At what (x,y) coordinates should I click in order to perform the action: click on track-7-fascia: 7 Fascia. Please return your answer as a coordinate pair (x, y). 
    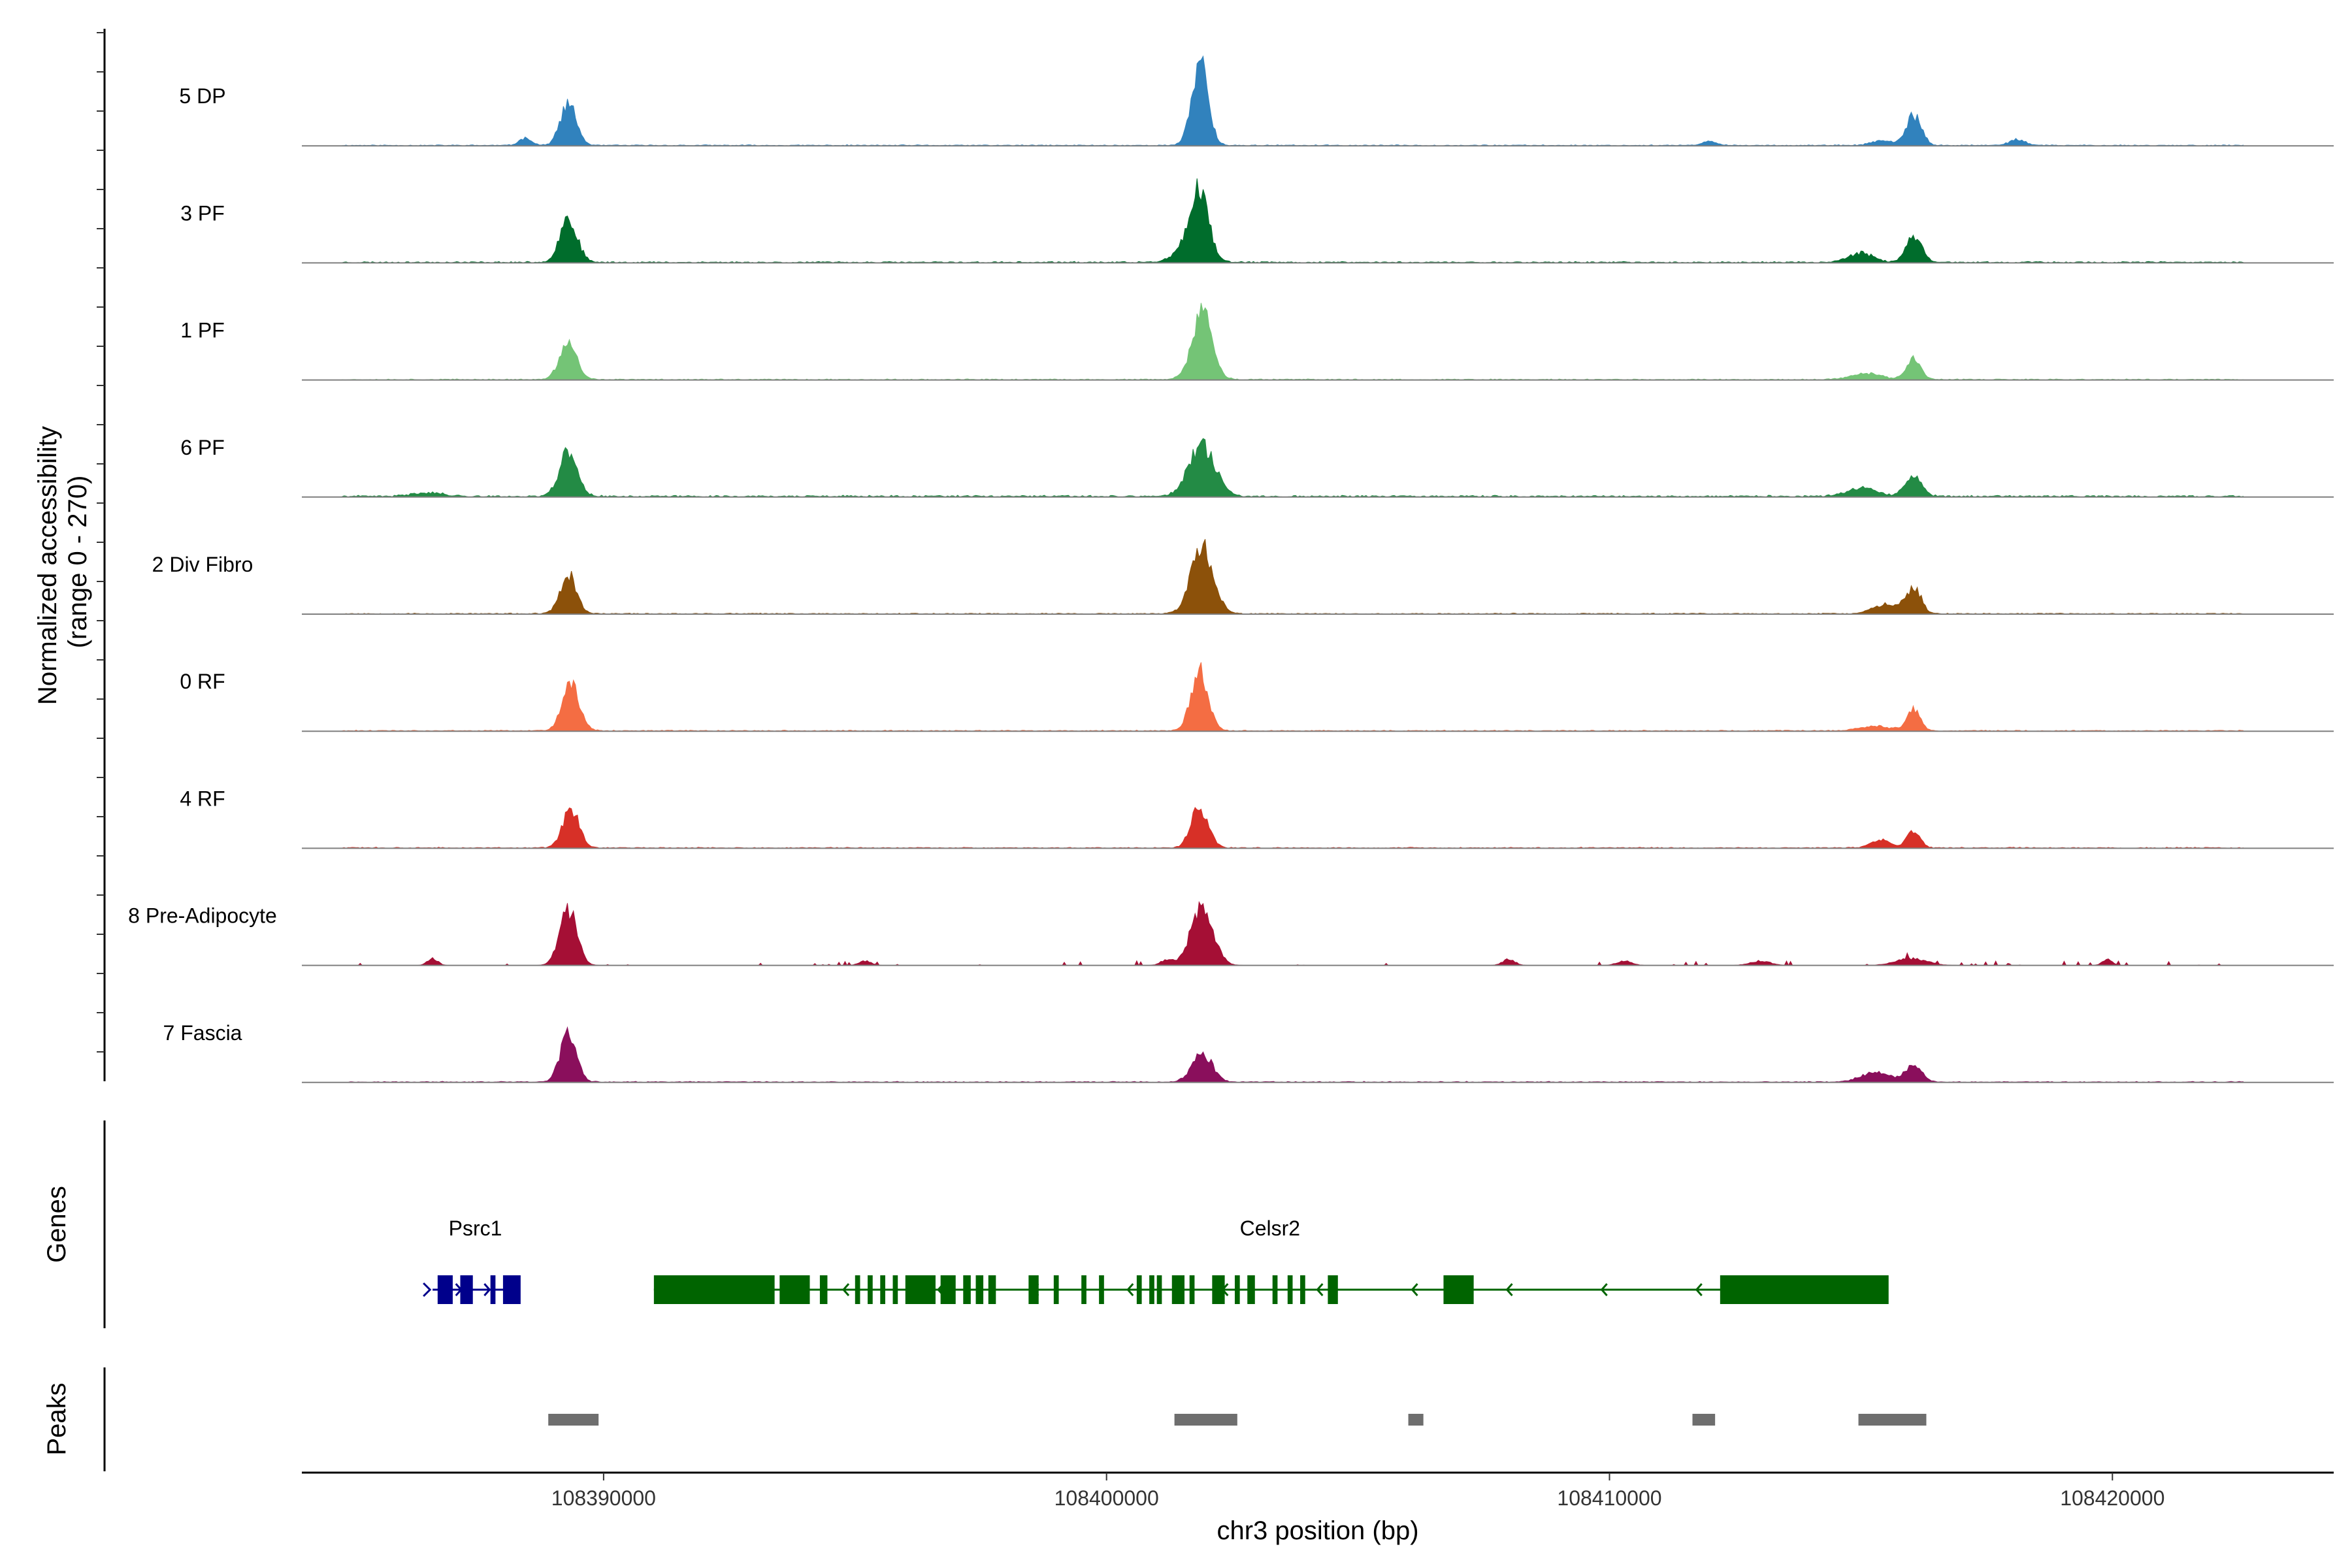
    Looking at the image, I should click on (1248, 1052).